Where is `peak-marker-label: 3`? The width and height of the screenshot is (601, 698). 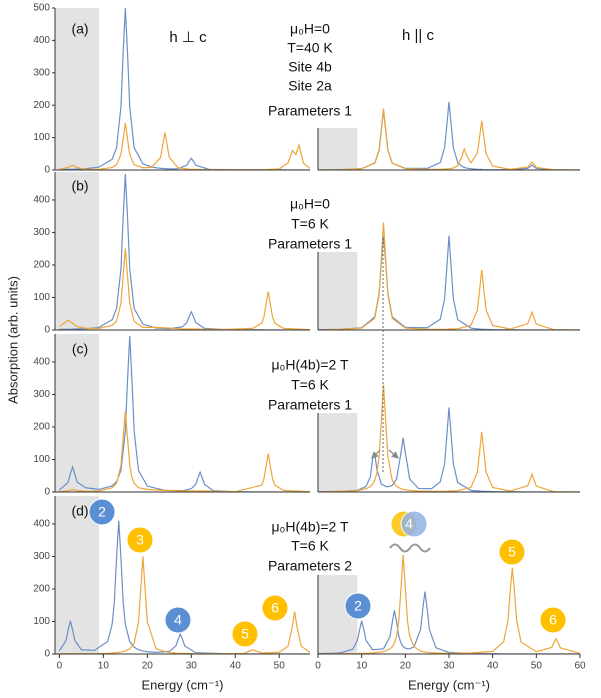
peak-marker-label: 3 is located at coordinates (140, 540).